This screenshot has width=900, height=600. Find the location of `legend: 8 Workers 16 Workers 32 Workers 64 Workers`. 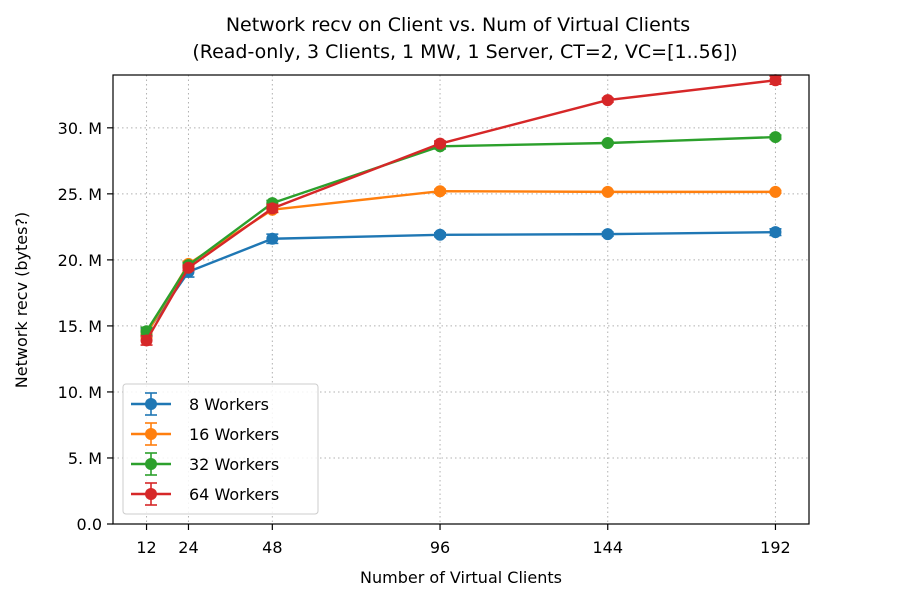

legend: 8 Workers 16 Workers 32 Workers 64 Workers is located at coordinates (220, 449).